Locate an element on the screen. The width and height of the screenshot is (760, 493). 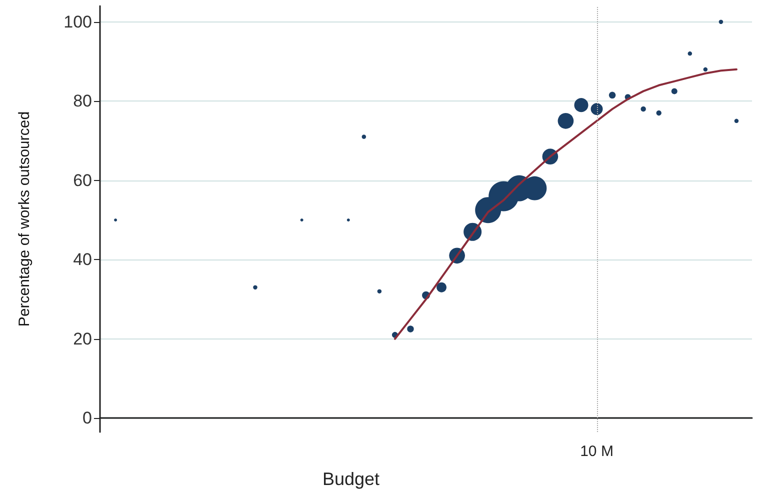
y-tick-label: 60 is located at coordinates (82, 180).